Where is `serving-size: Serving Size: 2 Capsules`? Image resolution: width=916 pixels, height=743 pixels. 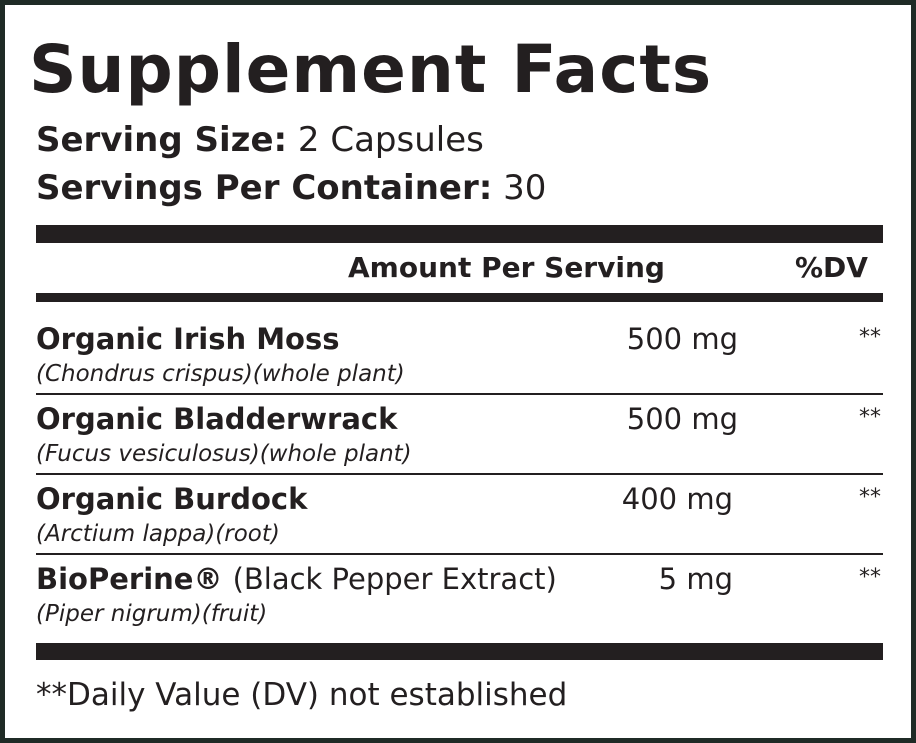 serving-size: Serving Size: 2 Capsules is located at coordinates (260, 140).